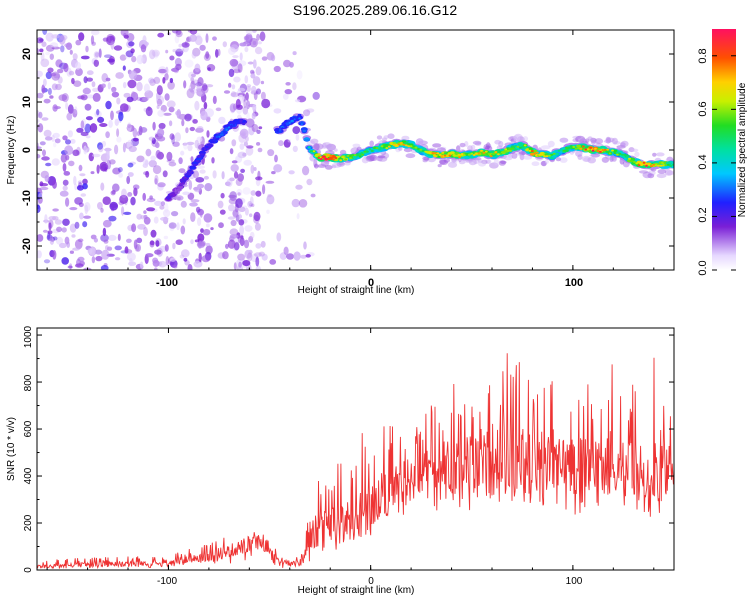  Describe the element at coordinates (703, 108) in the screenshot. I see `colorbar-tick-label: 0.6` at that location.